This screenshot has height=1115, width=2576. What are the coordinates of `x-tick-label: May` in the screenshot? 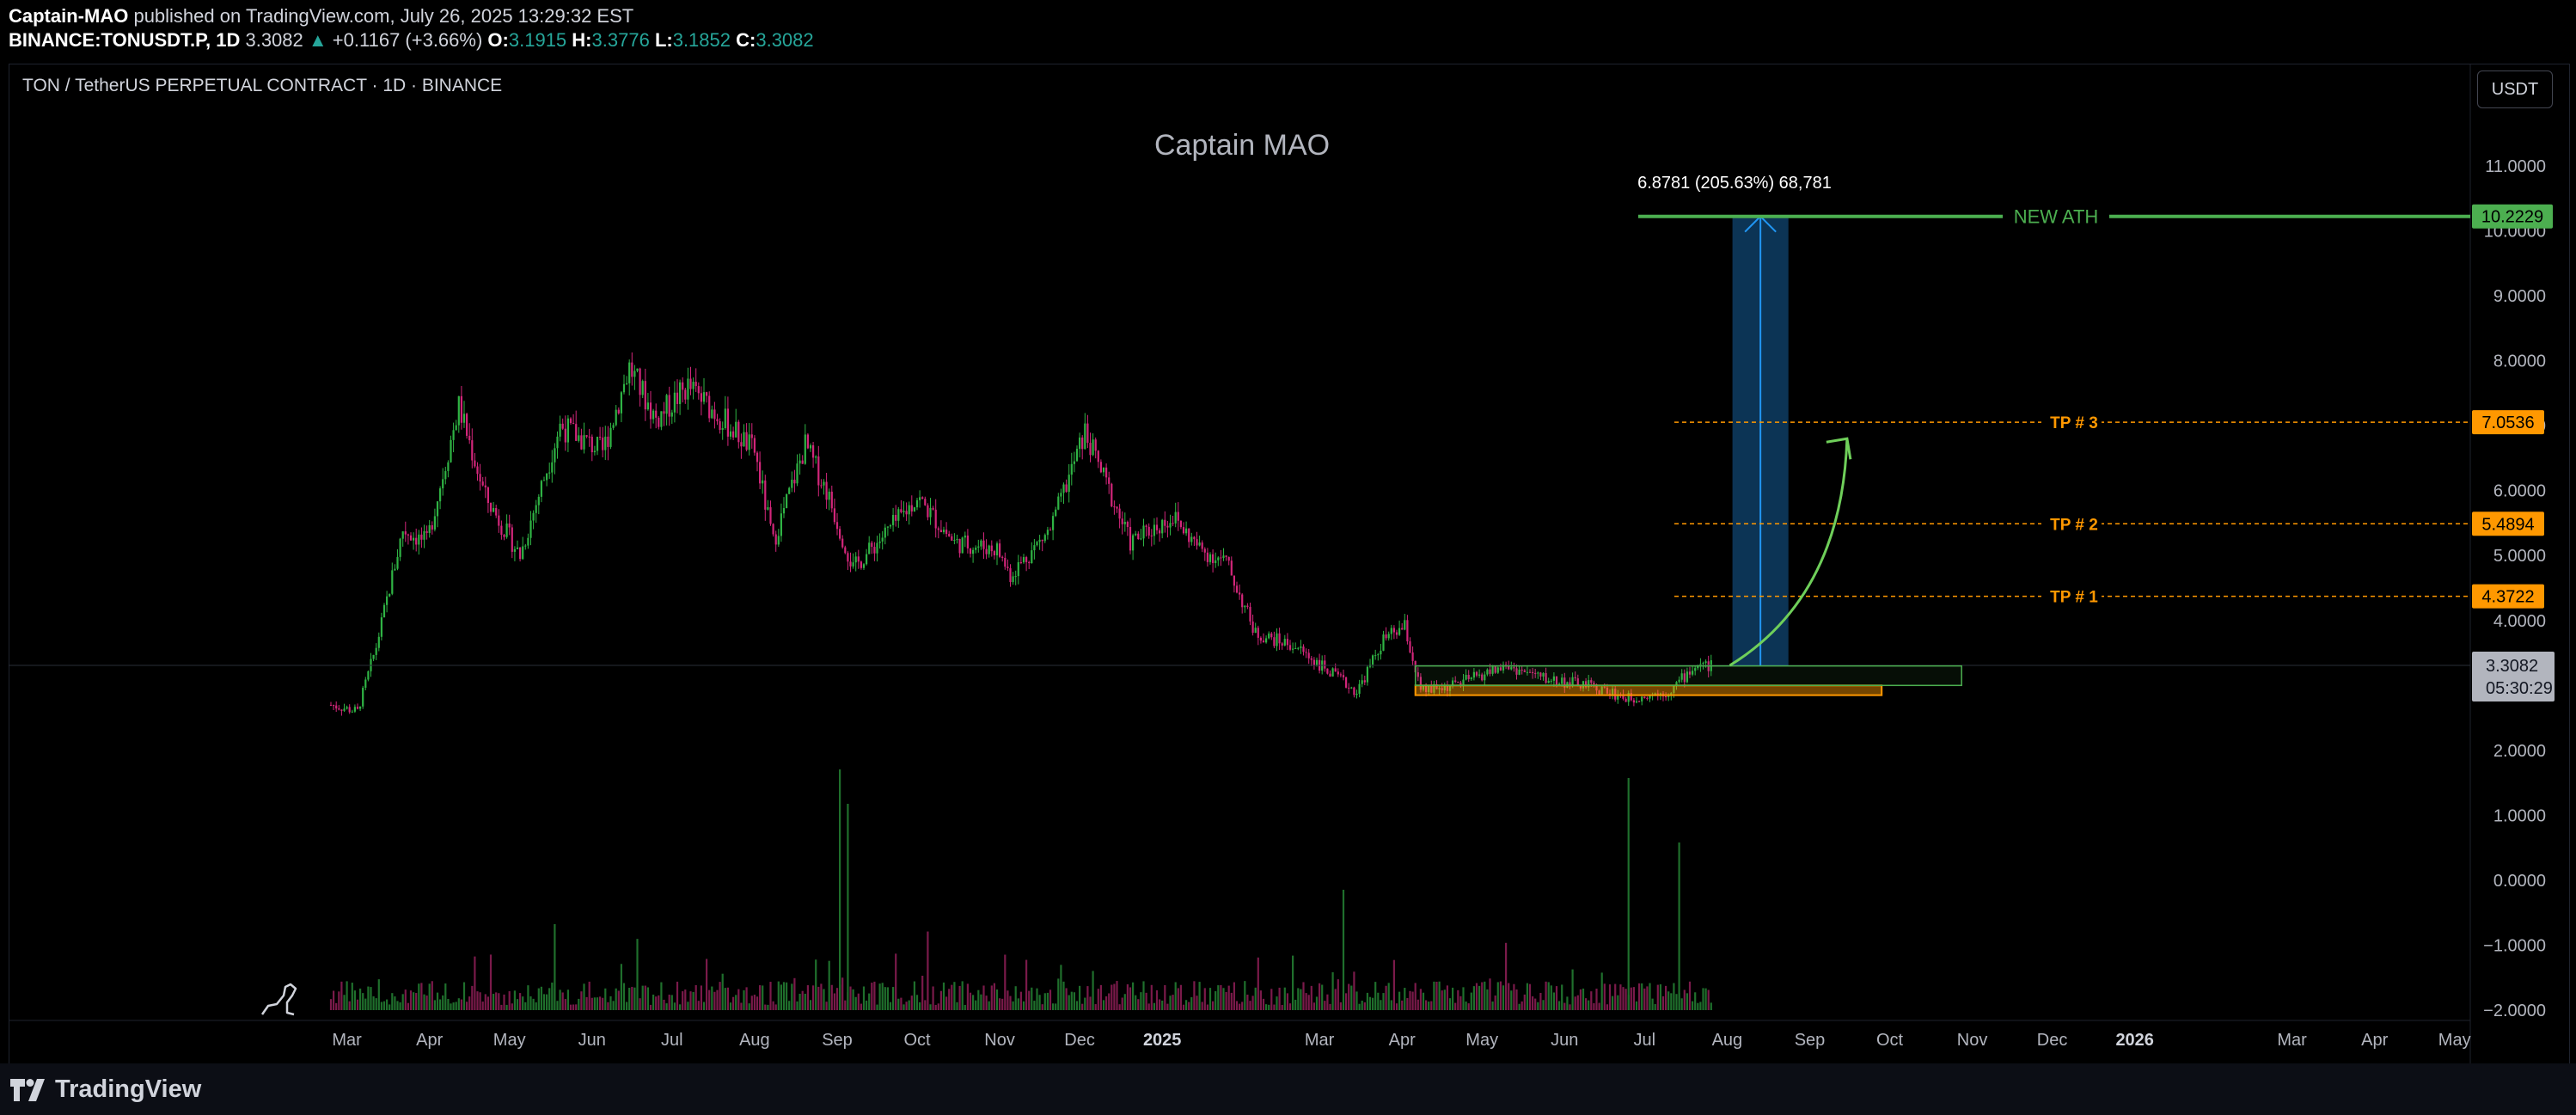 It's located at (2454, 1041).